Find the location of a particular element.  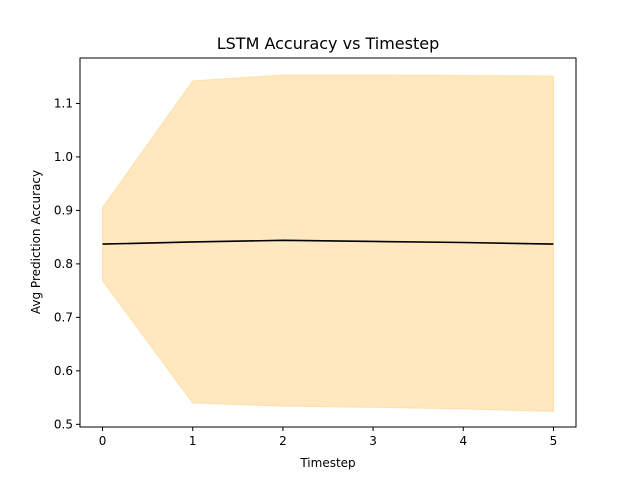

x-axis-label: Timestep is located at coordinates (327, 463).